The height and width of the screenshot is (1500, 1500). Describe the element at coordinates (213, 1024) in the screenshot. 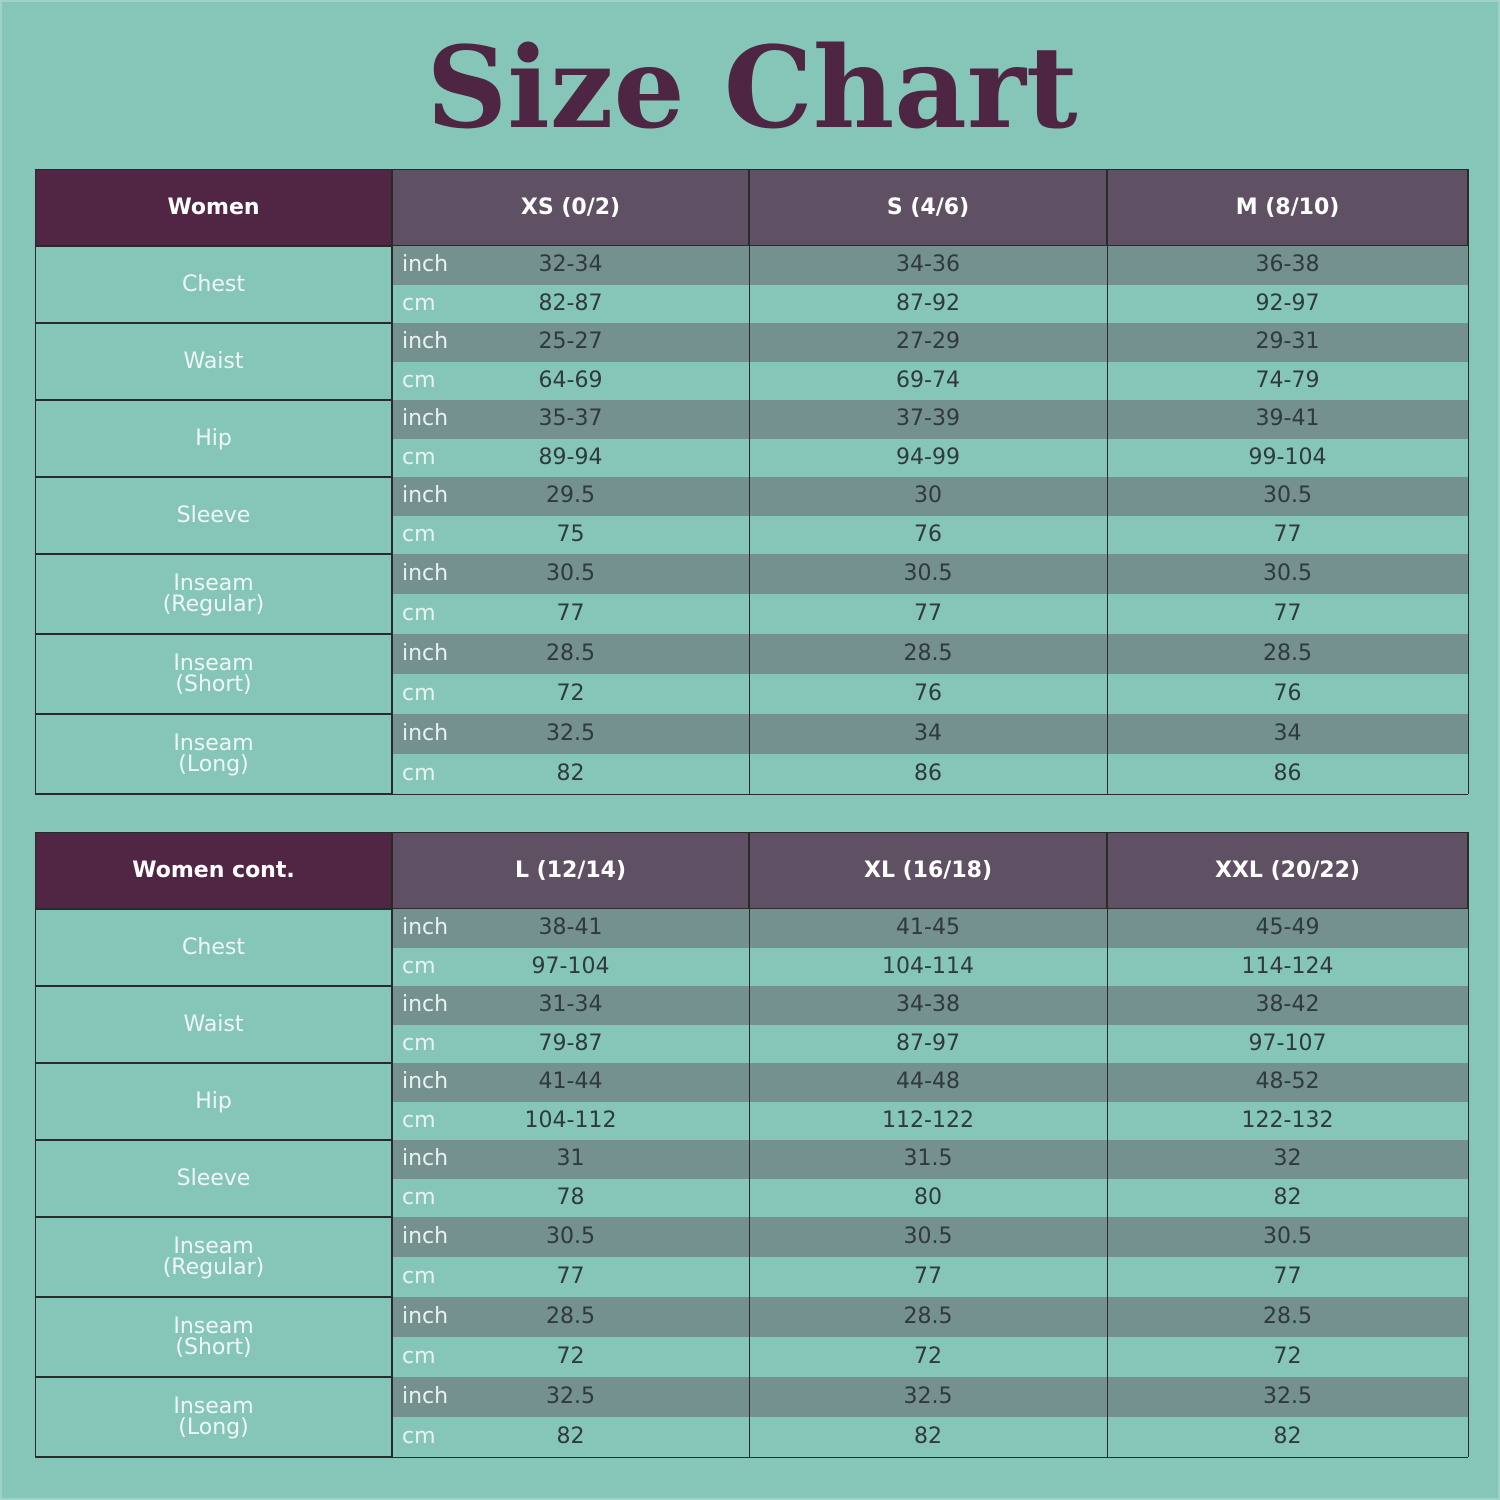

I see `row-label: Waist` at that location.